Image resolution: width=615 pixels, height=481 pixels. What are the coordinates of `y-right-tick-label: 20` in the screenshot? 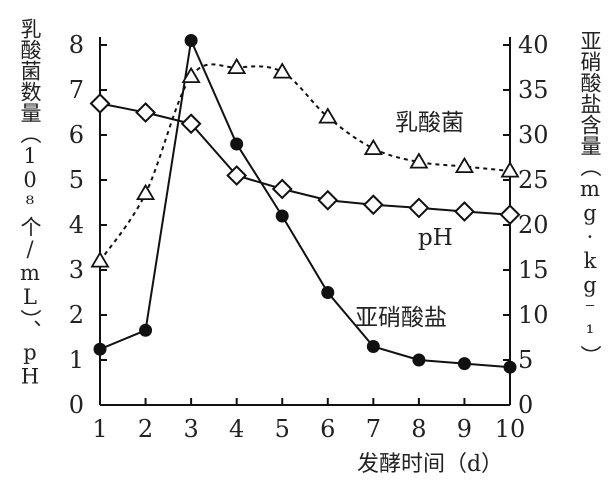 It's located at (533, 225).